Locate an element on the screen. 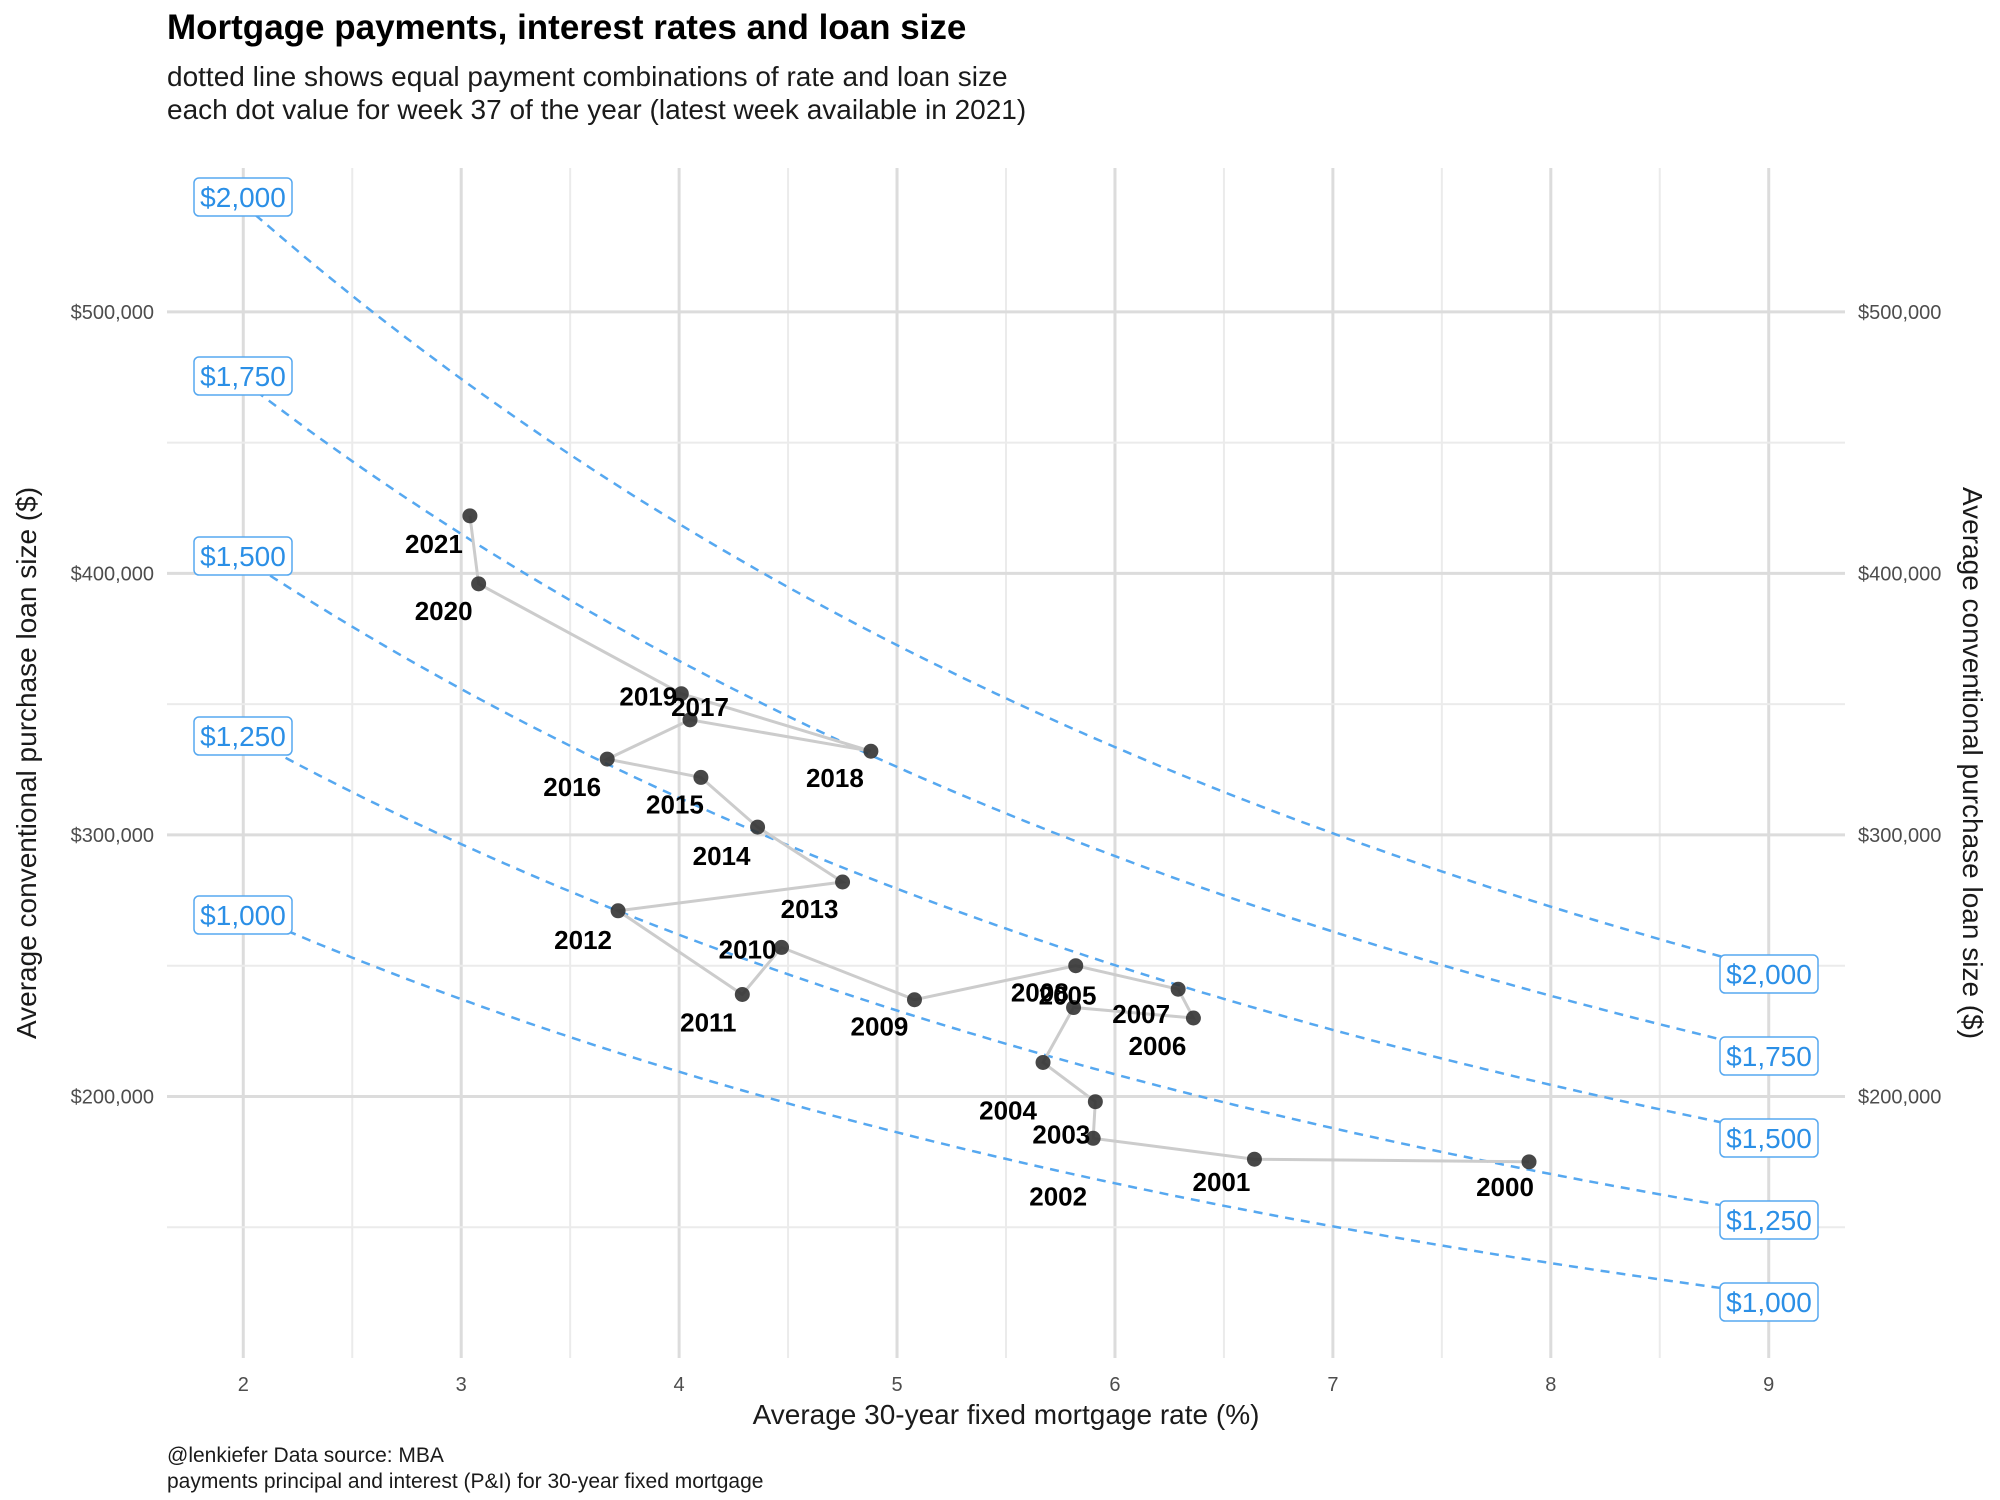 Image resolution: width=2000 pixels, height=1500 pixels. payment-label-right: $2,000 is located at coordinates (1769, 974).